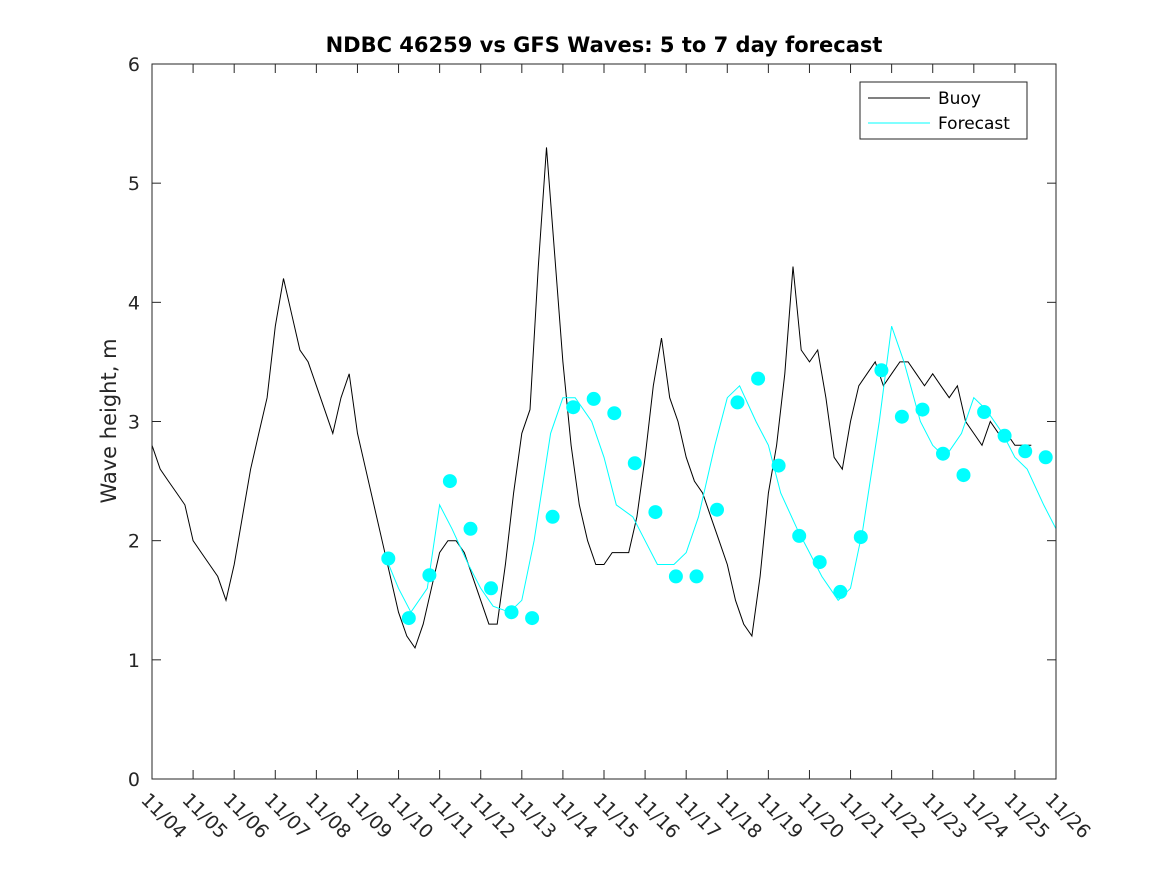 The image size is (1167, 875). What do you see at coordinates (134, 423) in the screenshot?
I see `y-tick-label: 3` at bounding box center [134, 423].